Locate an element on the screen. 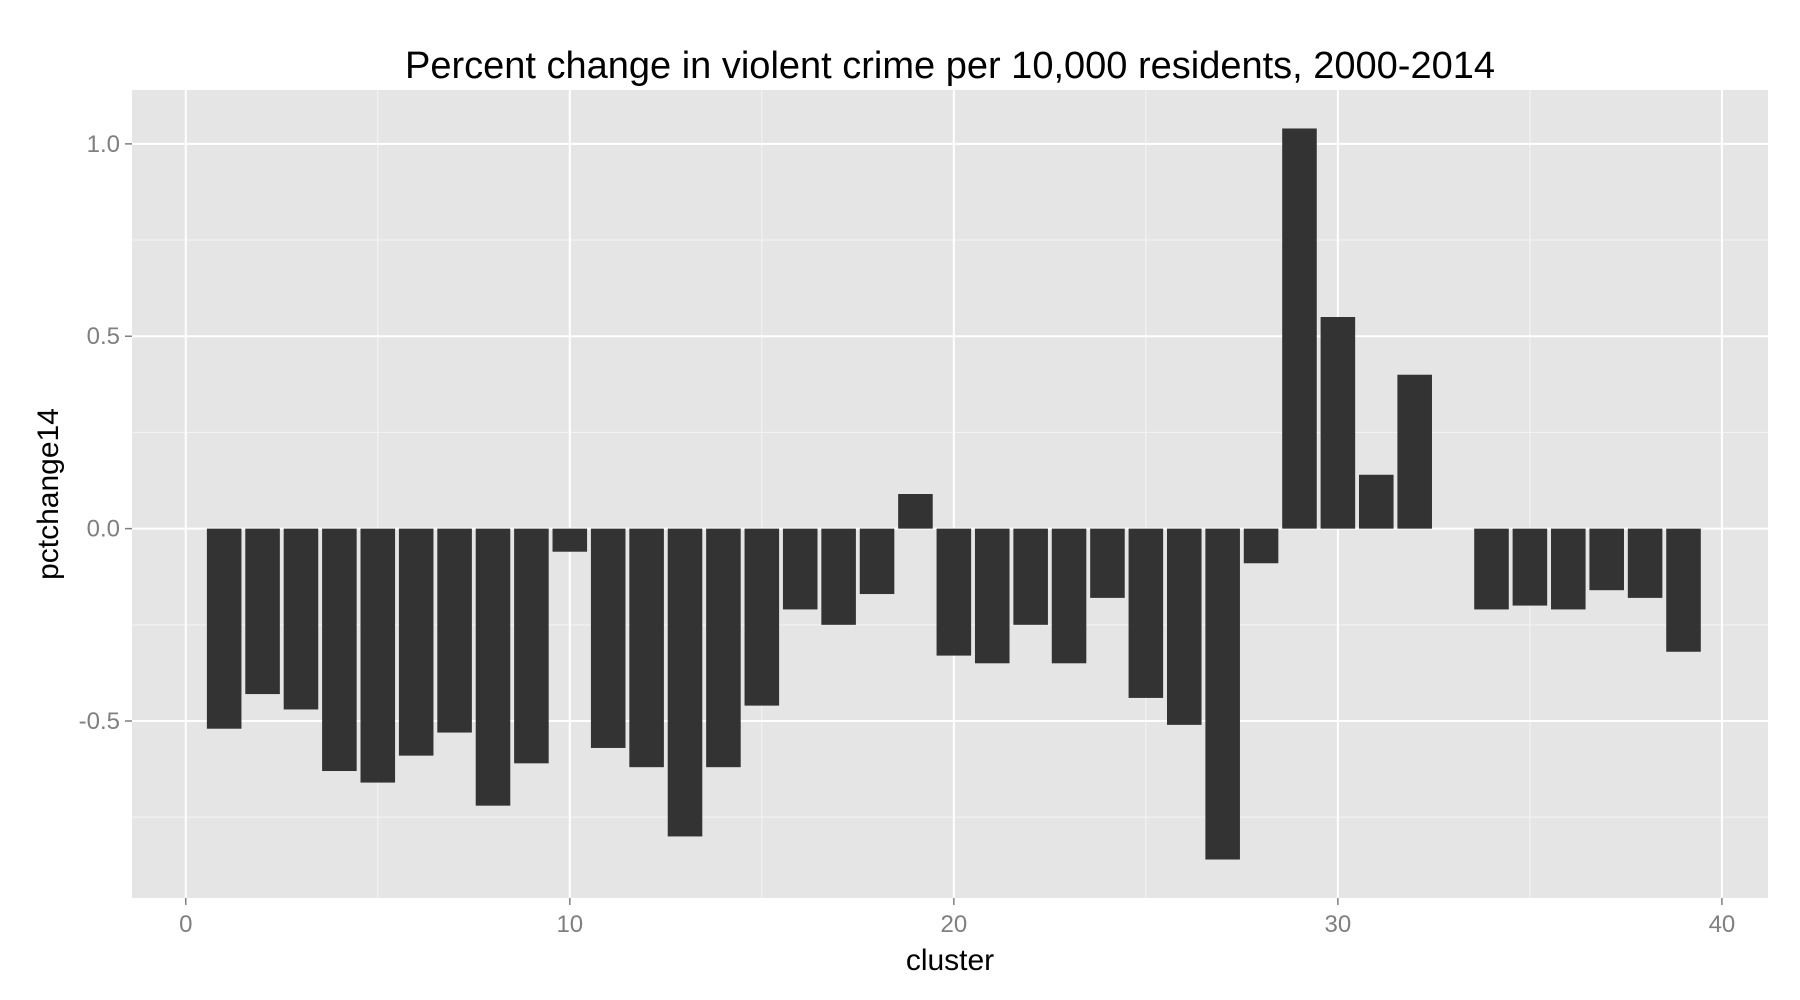  x-axis-label: cluster is located at coordinates (950, 960).